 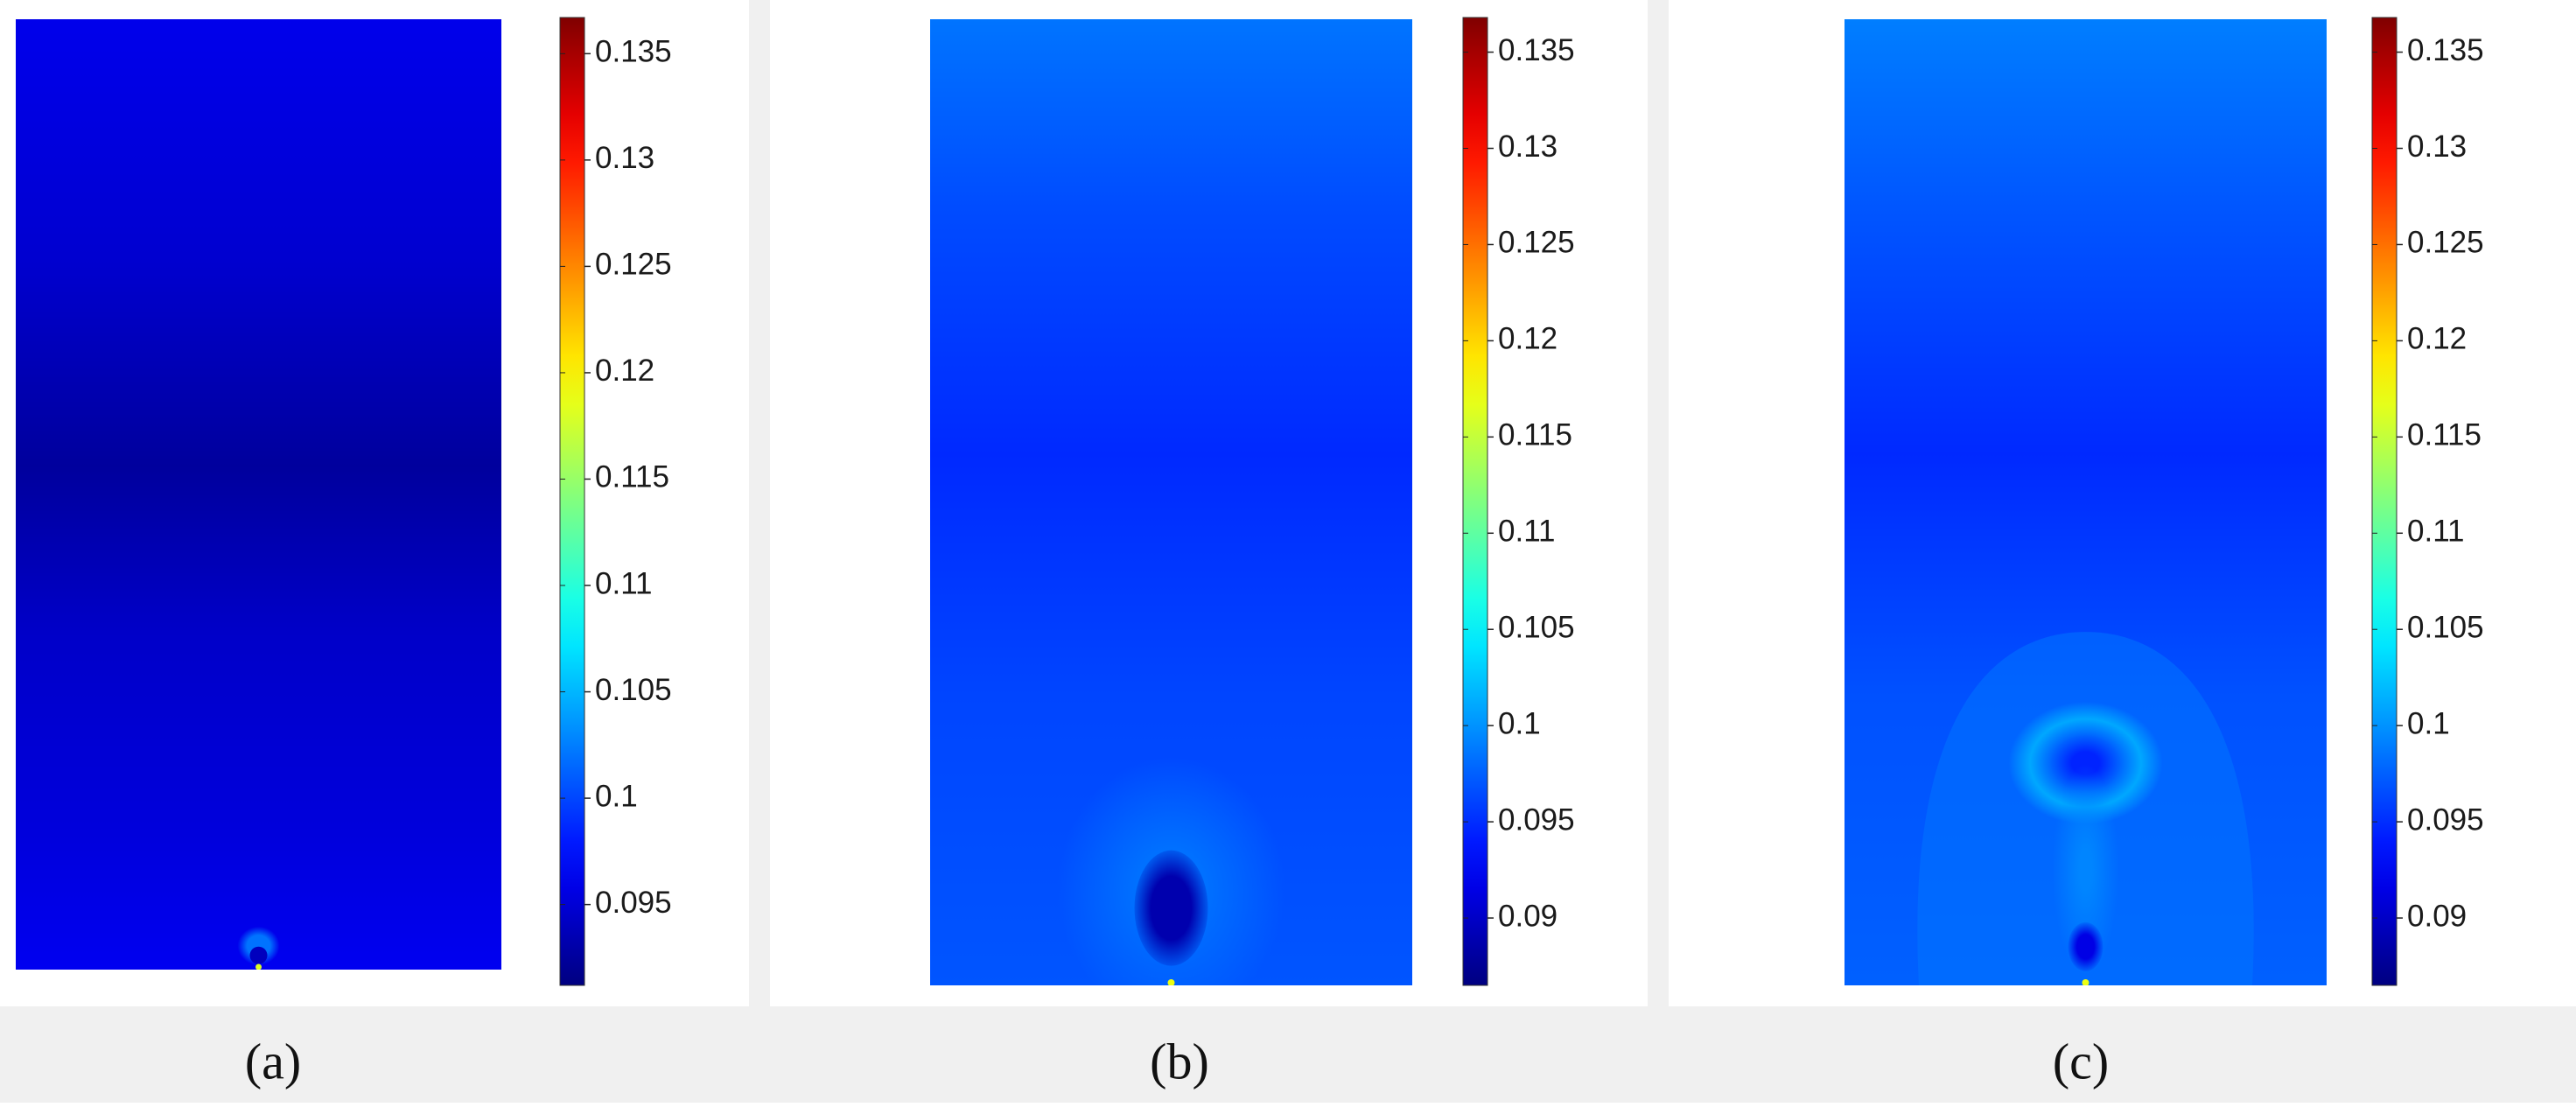 I want to click on caption-strip, so click(x=1288, y=1055).